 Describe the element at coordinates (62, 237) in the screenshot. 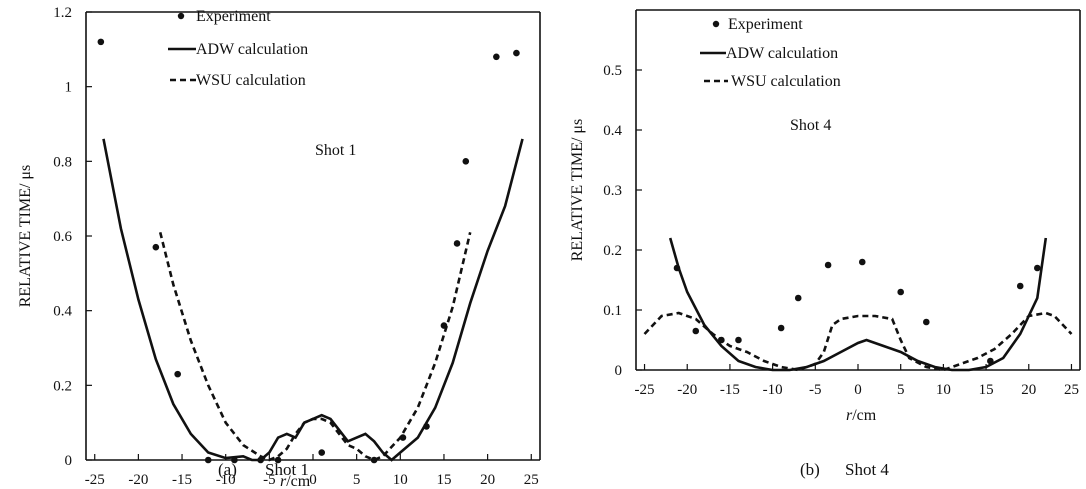

I see `y-tick-label: 0.6` at that location.